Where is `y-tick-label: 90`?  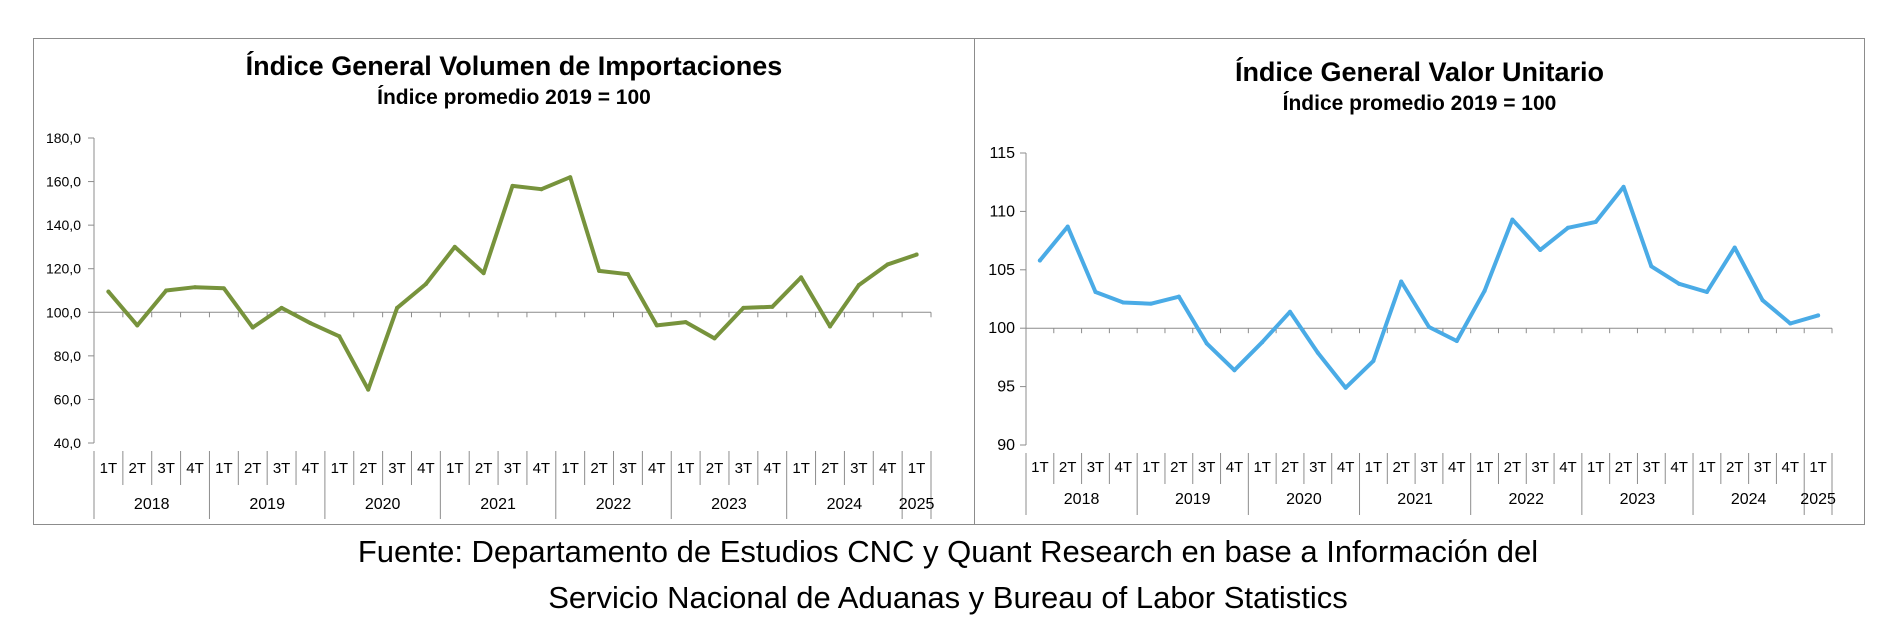
y-tick-label: 90 is located at coordinates (1006, 445).